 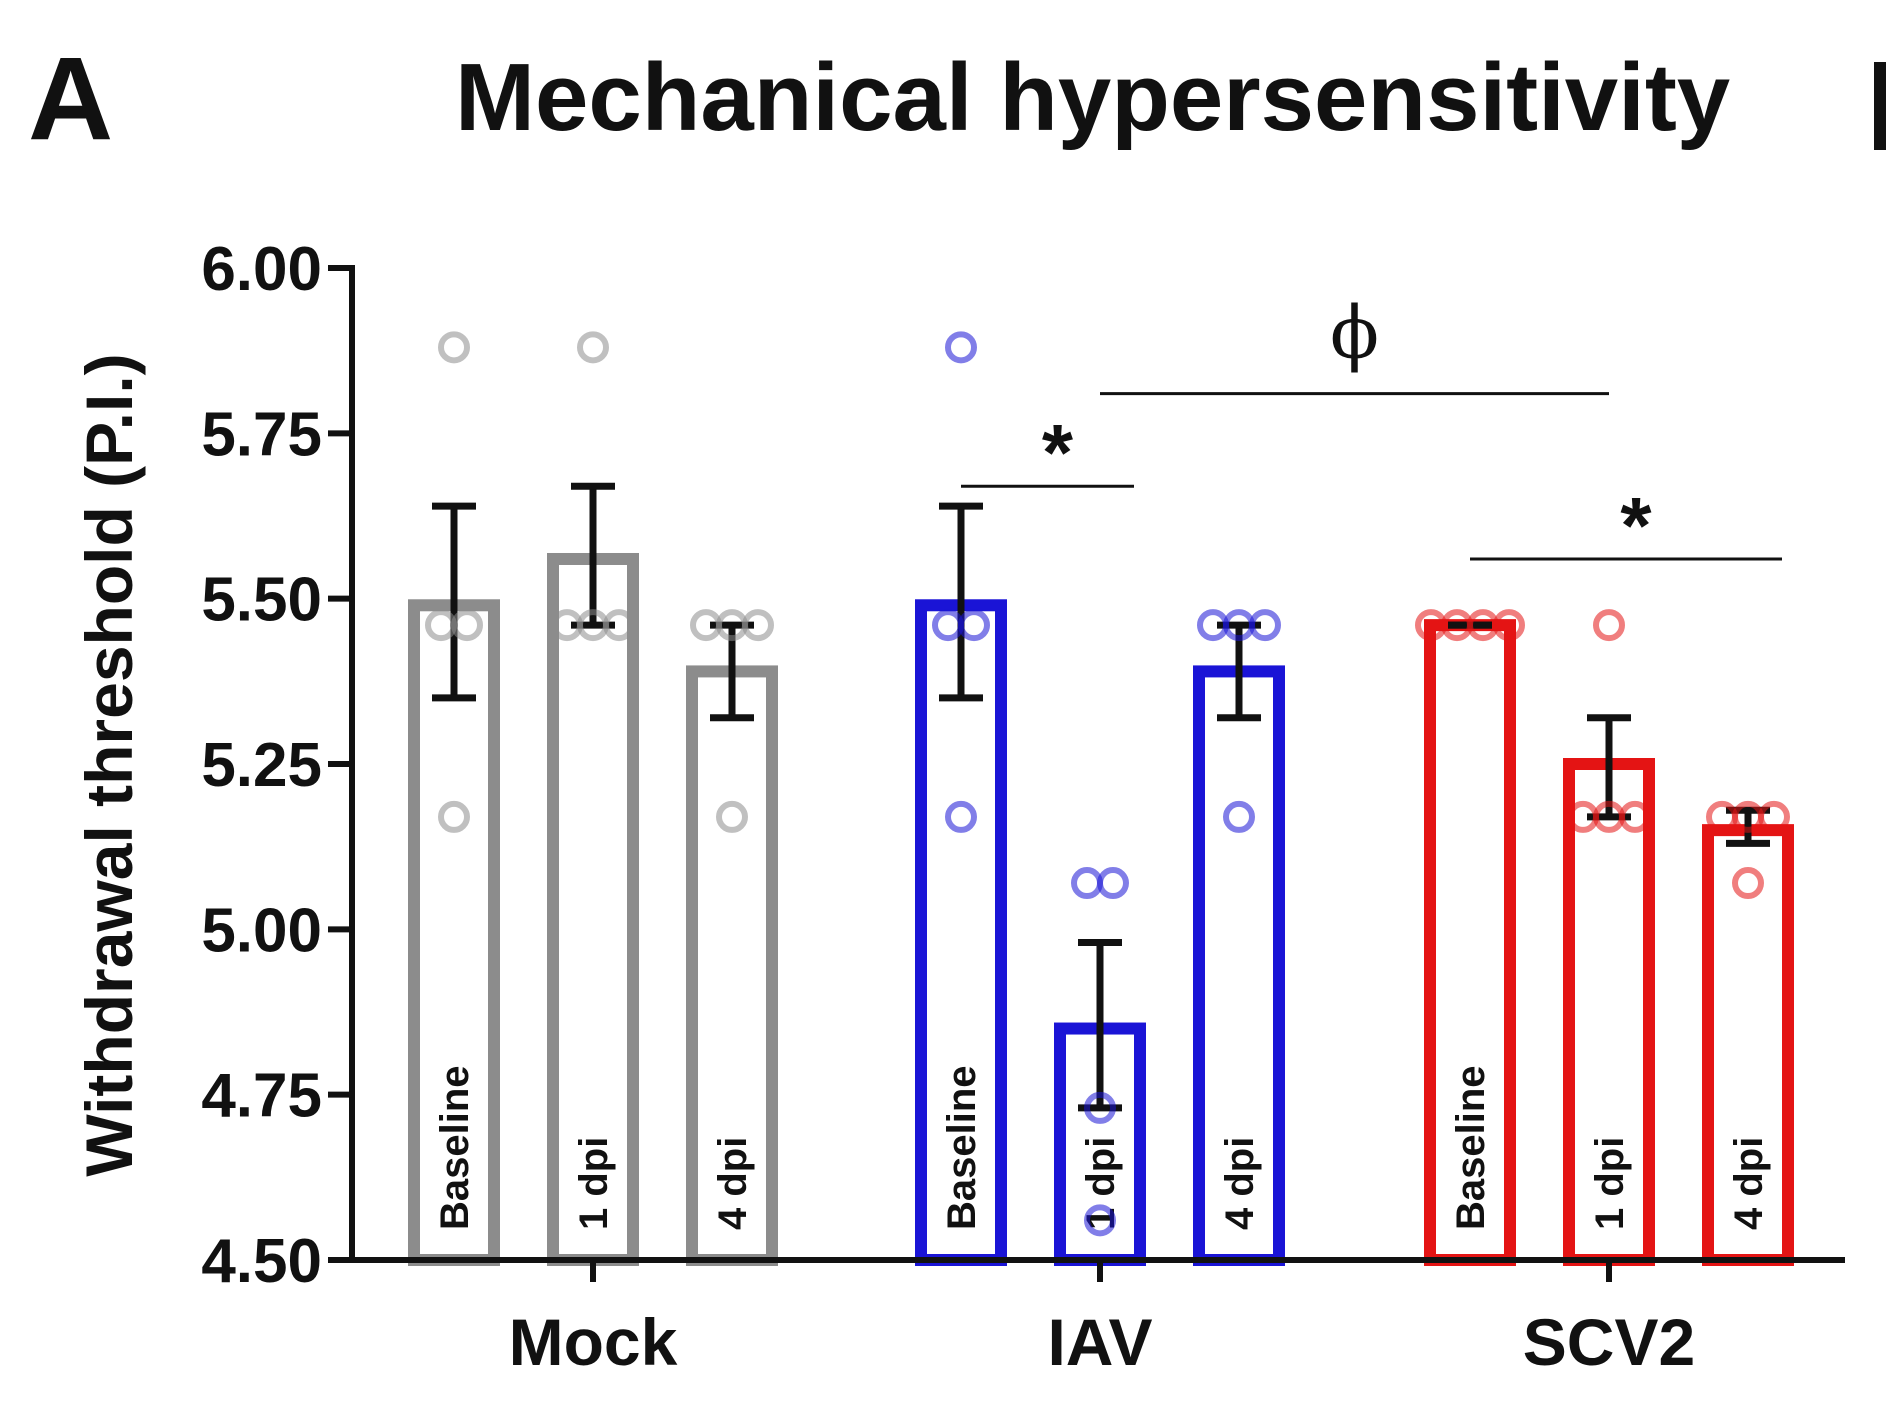 What do you see at coordinates (1099, 1342) in the screenshot?
I see `x-category-label: IAV` at bounding box center [1099, 1342].